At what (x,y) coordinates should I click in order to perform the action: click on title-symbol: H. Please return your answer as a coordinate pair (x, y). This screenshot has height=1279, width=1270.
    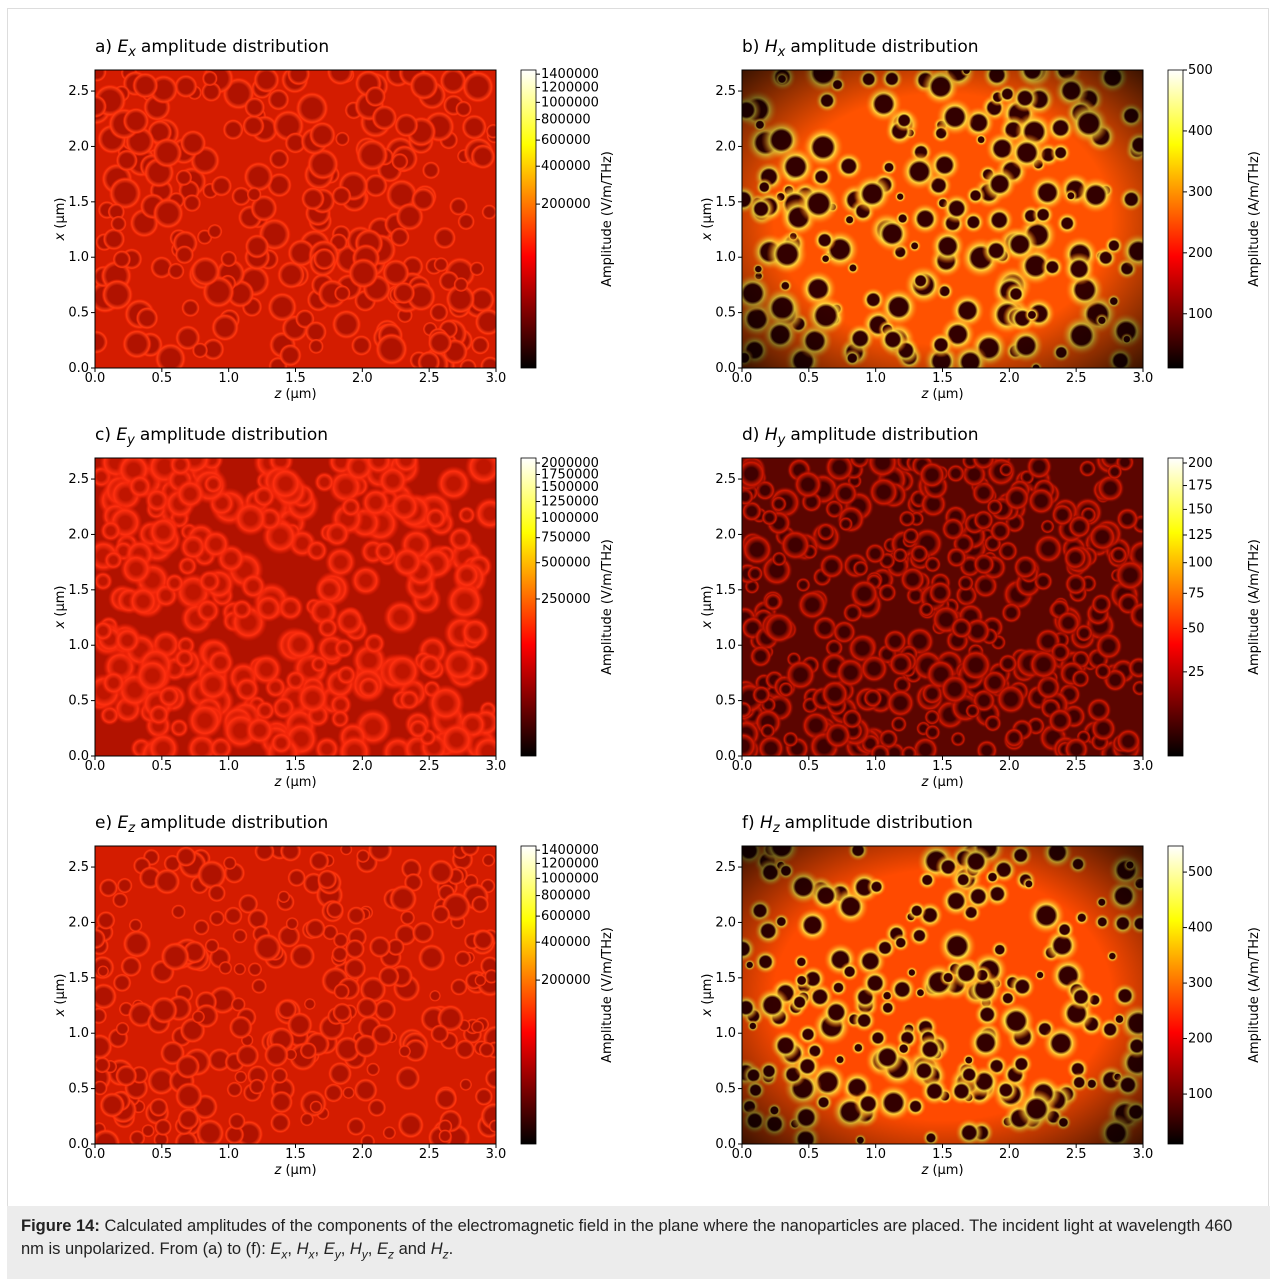
    Looking at the image, I should click on (771, 47).